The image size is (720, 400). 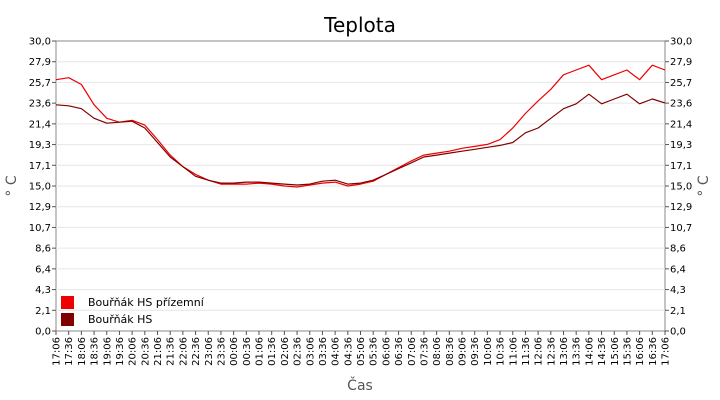 What do you see at coordinates (196, 351) in the screenshot?
I see `x-tick-label: 22:36` at bounding box center [196, 351].